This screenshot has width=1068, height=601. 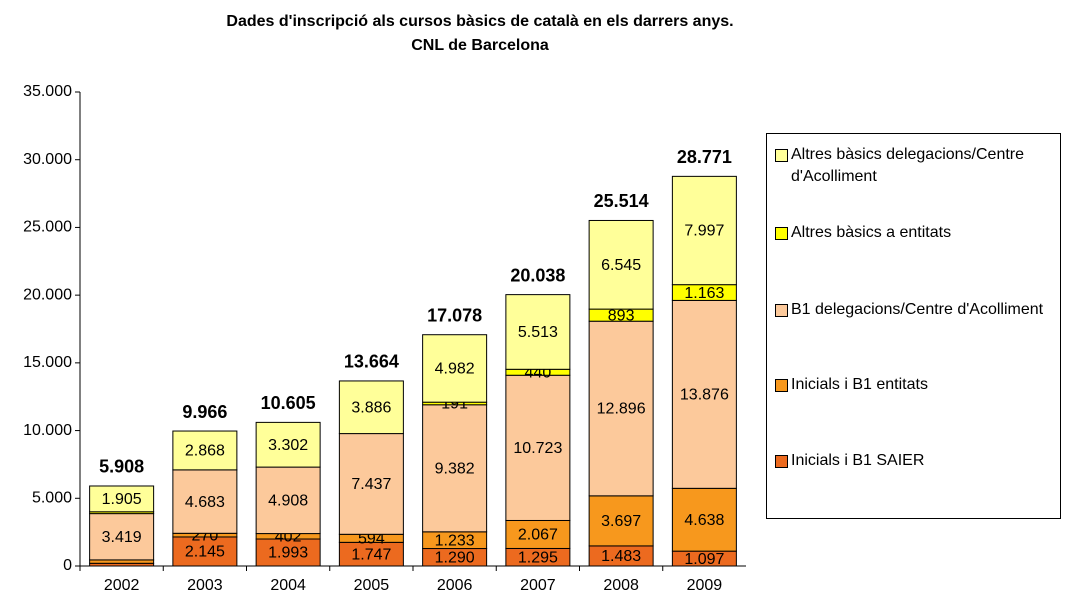 What do you see at coordinates (704, 520) in the screenshot?
I see `data-label: 4.638` at bounding box center [704, 520].